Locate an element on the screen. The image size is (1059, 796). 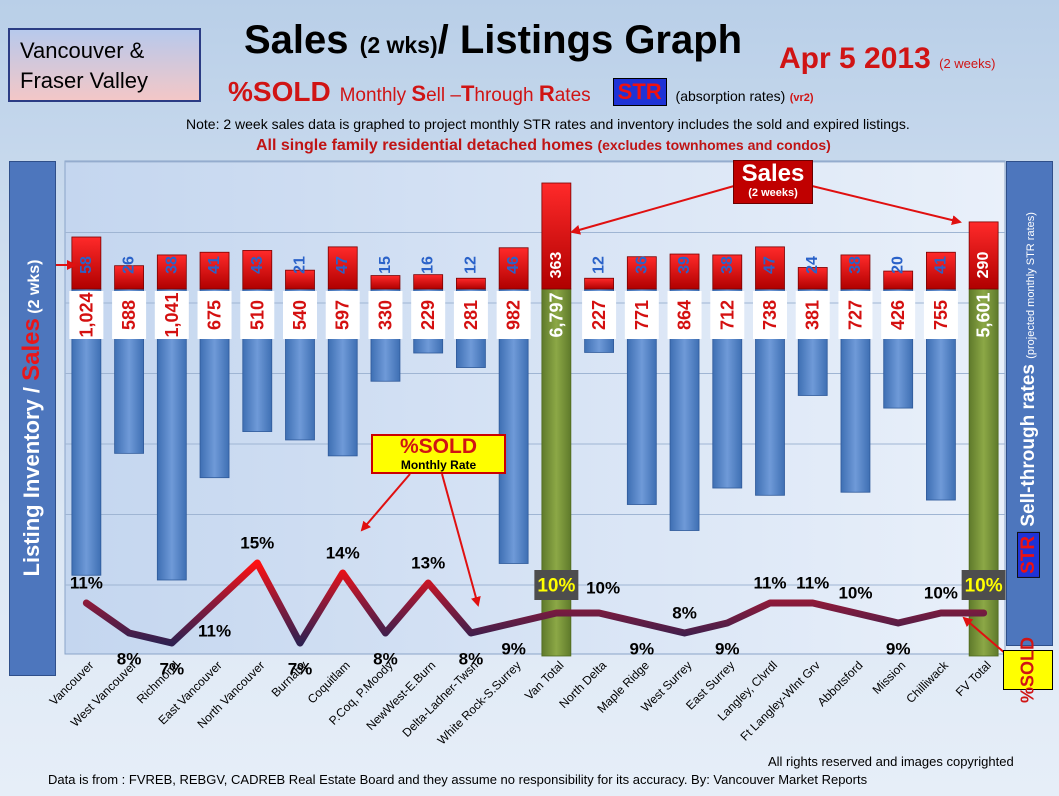
sold-callout-small: Monthly Rate is located at coordinates (438, 465).